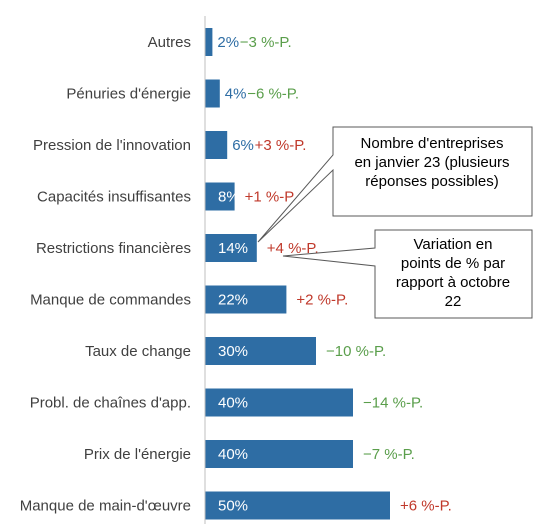  I want to click on change-label-6: −10 %-P., so click(356, 351).